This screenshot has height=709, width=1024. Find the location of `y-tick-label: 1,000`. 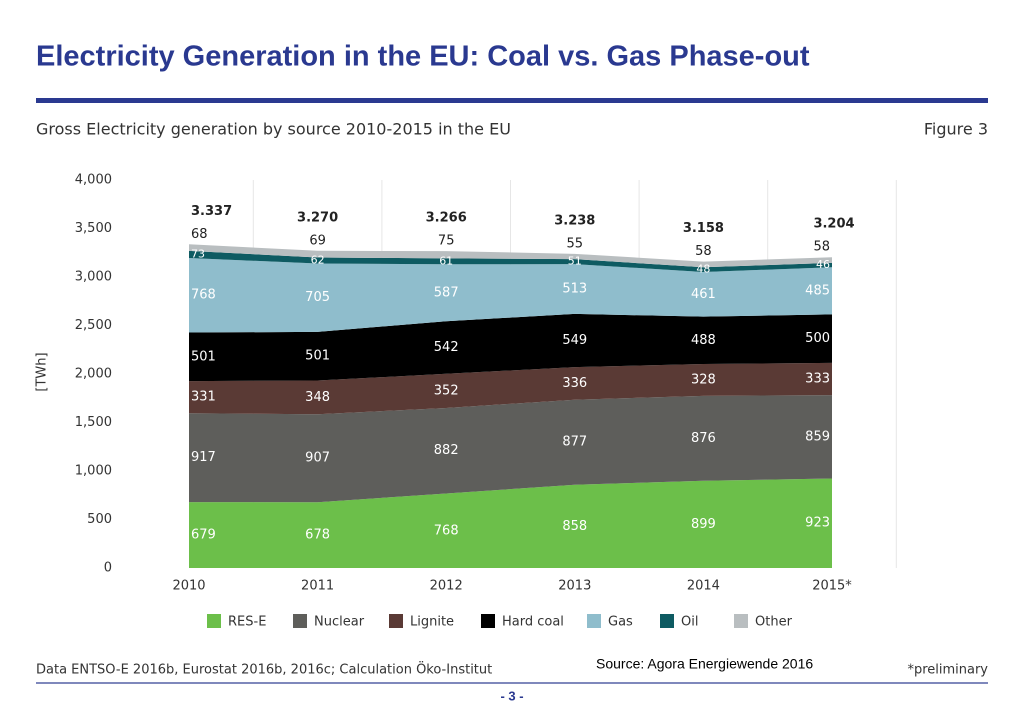

y-tick-label: 1,000 is located at coordinates (93, 471).